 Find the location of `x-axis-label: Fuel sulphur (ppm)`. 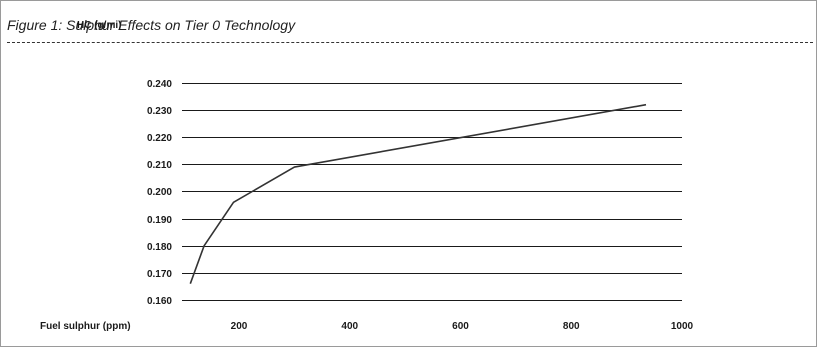

x-axis-label: Fuel sulphur (ppm) is located at coordinates (85, 326).